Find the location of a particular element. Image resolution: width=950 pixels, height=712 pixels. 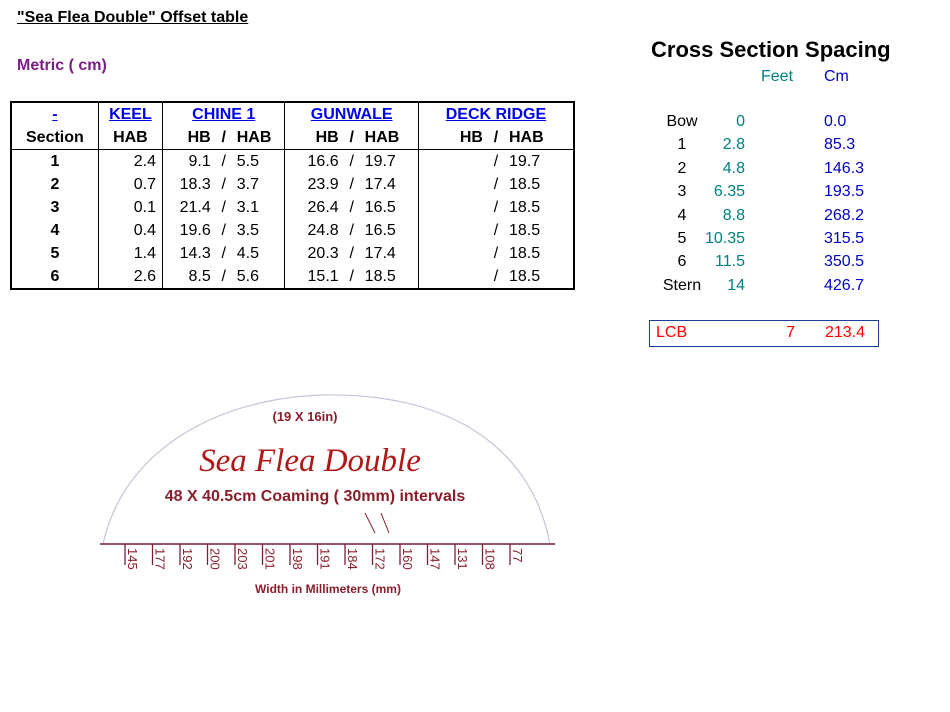

gunwale-hb: 23.9 is located at coordinates (323, 184).